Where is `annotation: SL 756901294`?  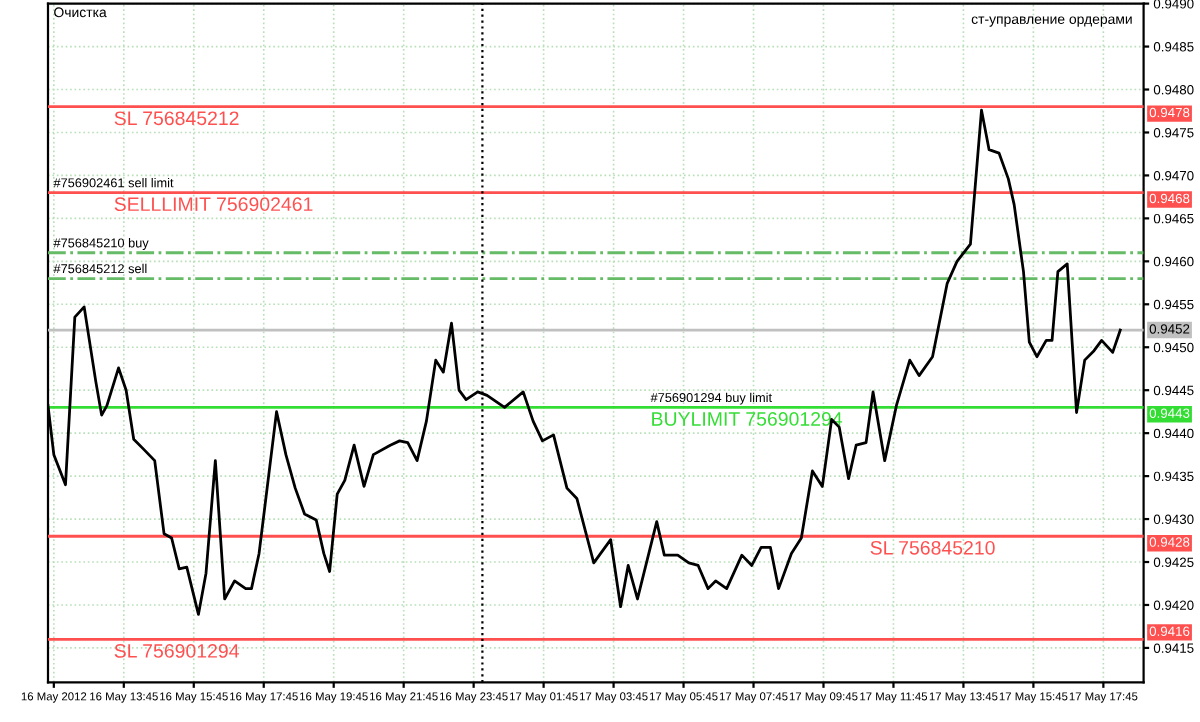 annotation: SL 756901294 is located at coordinates (176, 651).